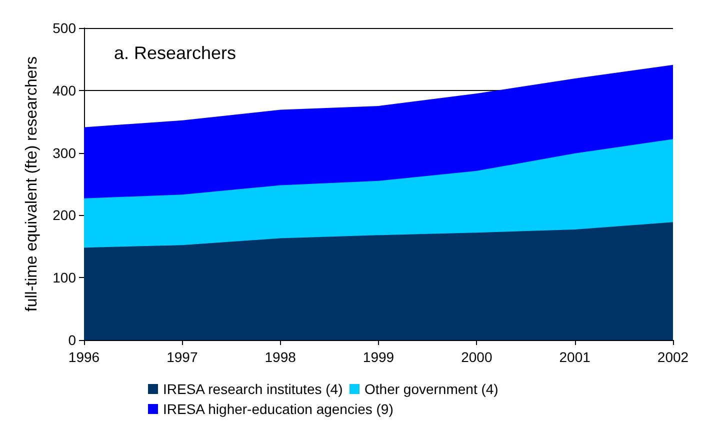  I want to click on y-tick-label: 100, so click(64, 278).